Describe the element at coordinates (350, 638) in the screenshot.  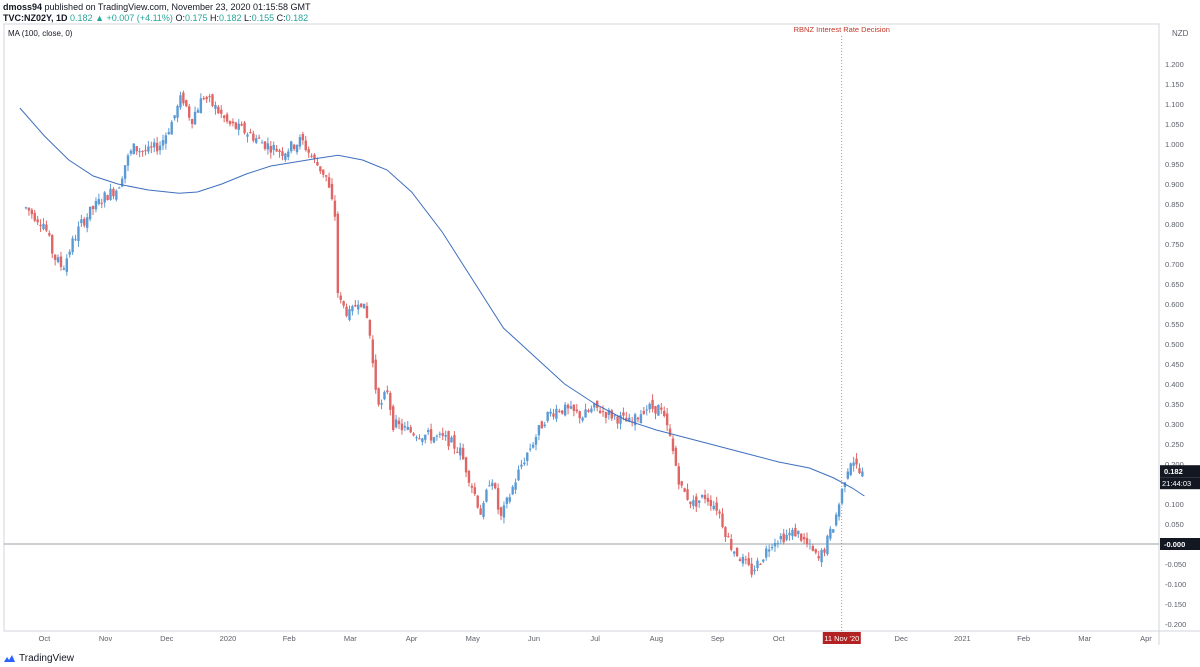
I see `x-tick-label: Mar` at that location.